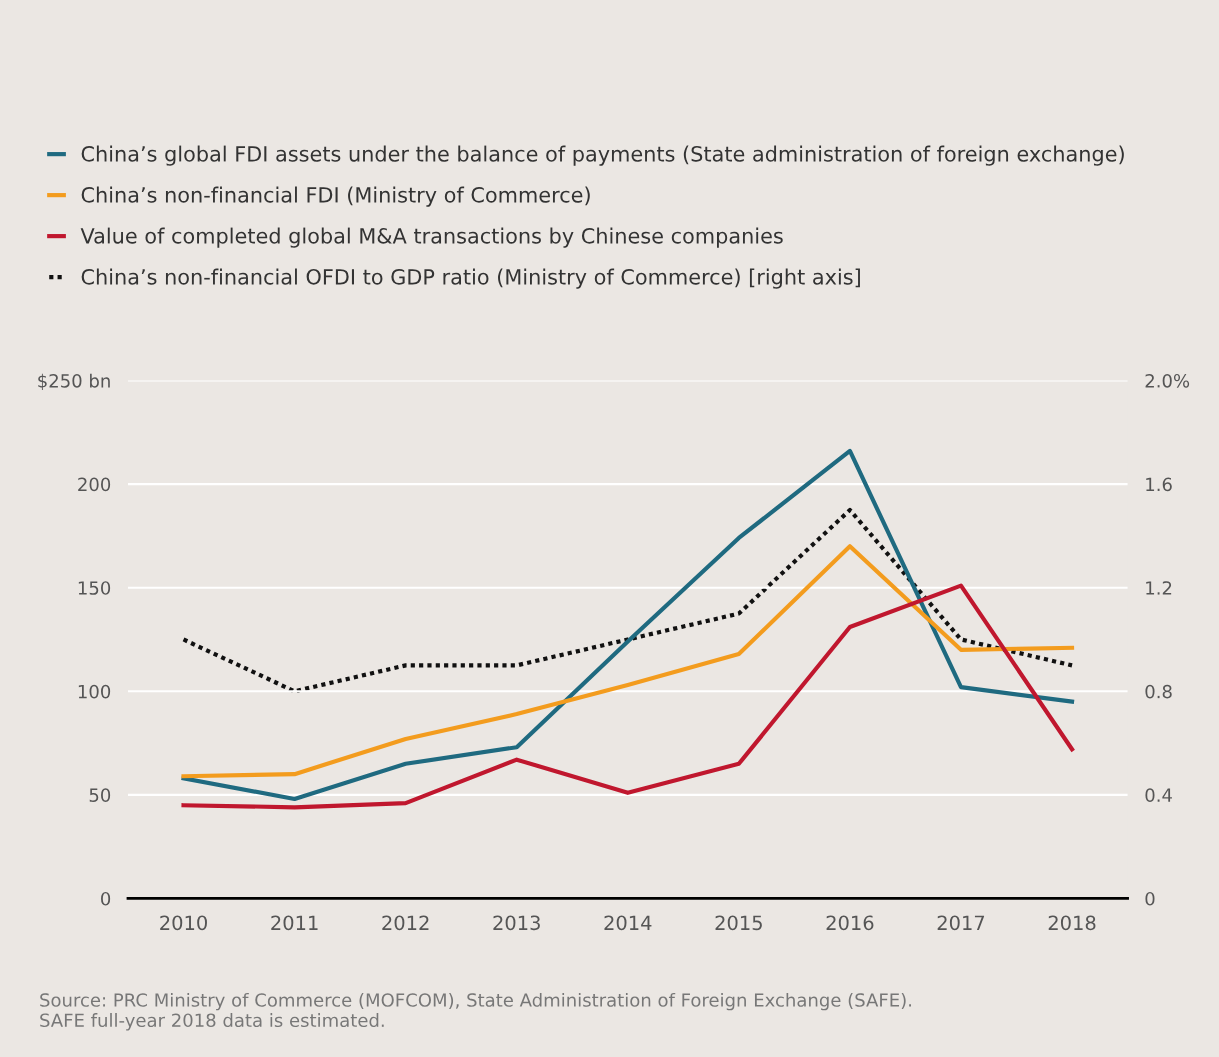 The image size is (1219, 1057). What do you see at coordinates (738, 923) in the screenshot?
I see `x-tick-label: 2015` at bounding box center [738, 923].